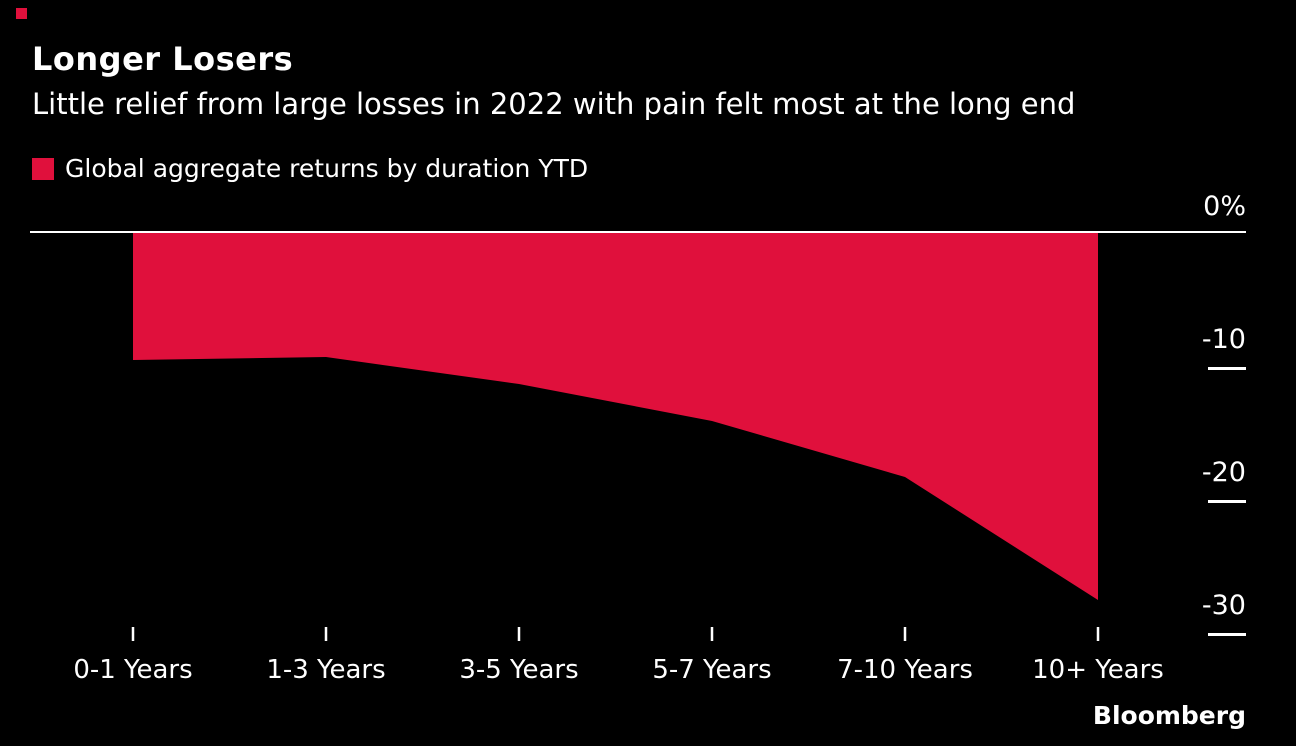 The width and height of the screenshot is (1296, 746). I want to click on x-axis-label: 10+ Years, so click(1098, 670).